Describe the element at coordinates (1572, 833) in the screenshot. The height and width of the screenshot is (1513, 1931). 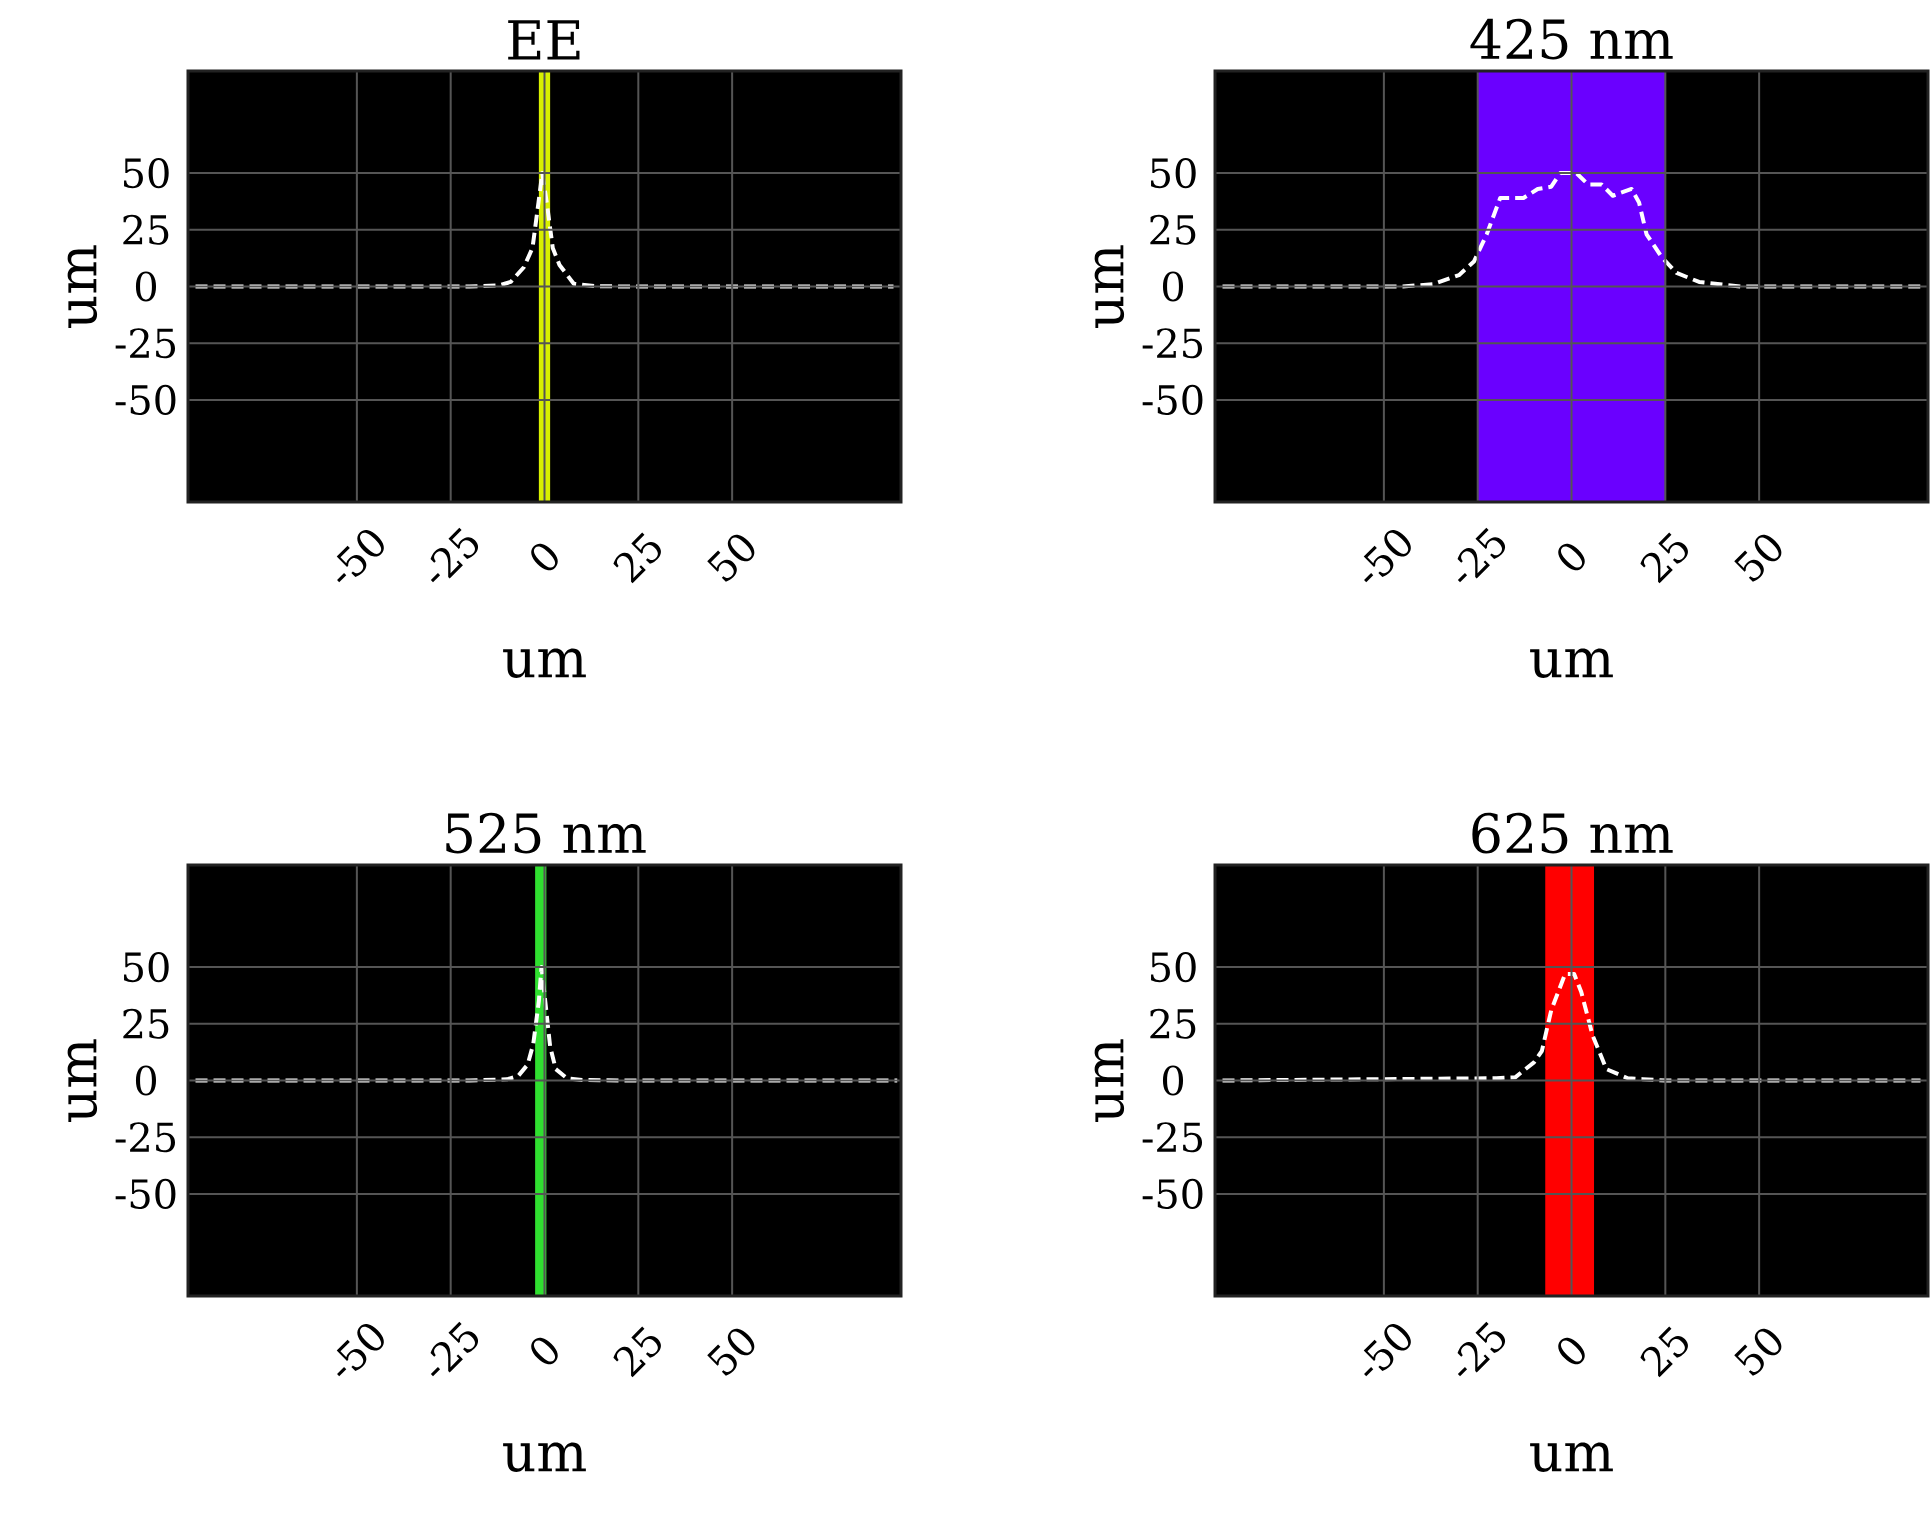
I see `chart-title: 625 nm` at that location.